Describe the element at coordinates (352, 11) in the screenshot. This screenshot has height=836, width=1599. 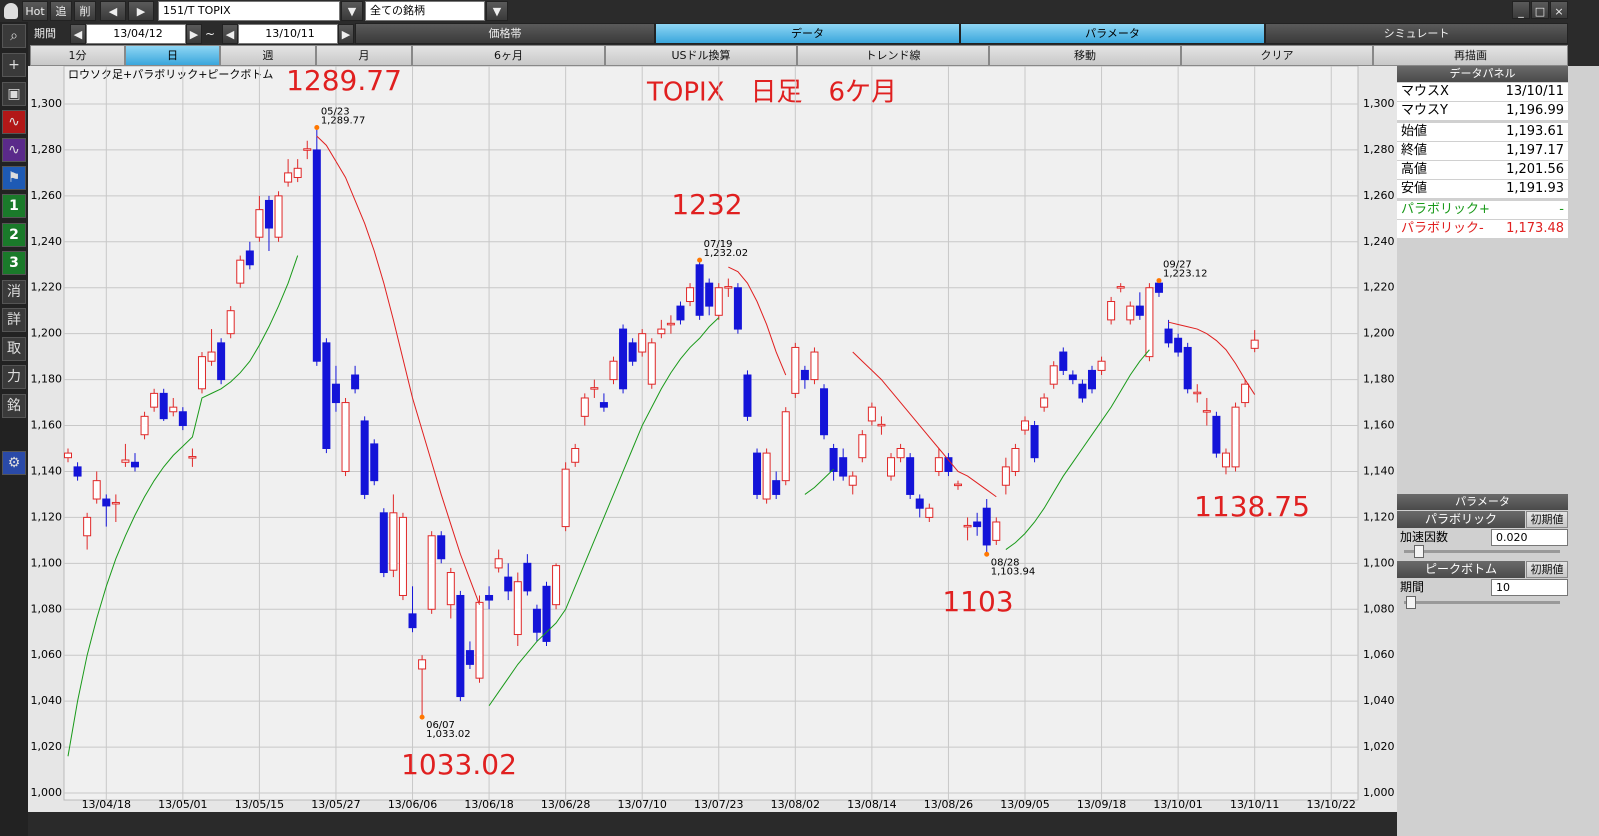
I see `symbol-dropdown: ▼` at that location.